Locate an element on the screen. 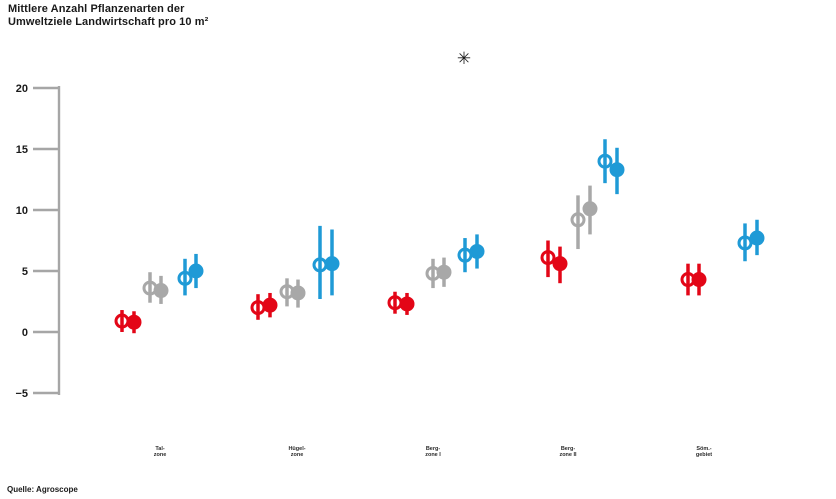  red-open-marker is located at coordinates (548, 258).